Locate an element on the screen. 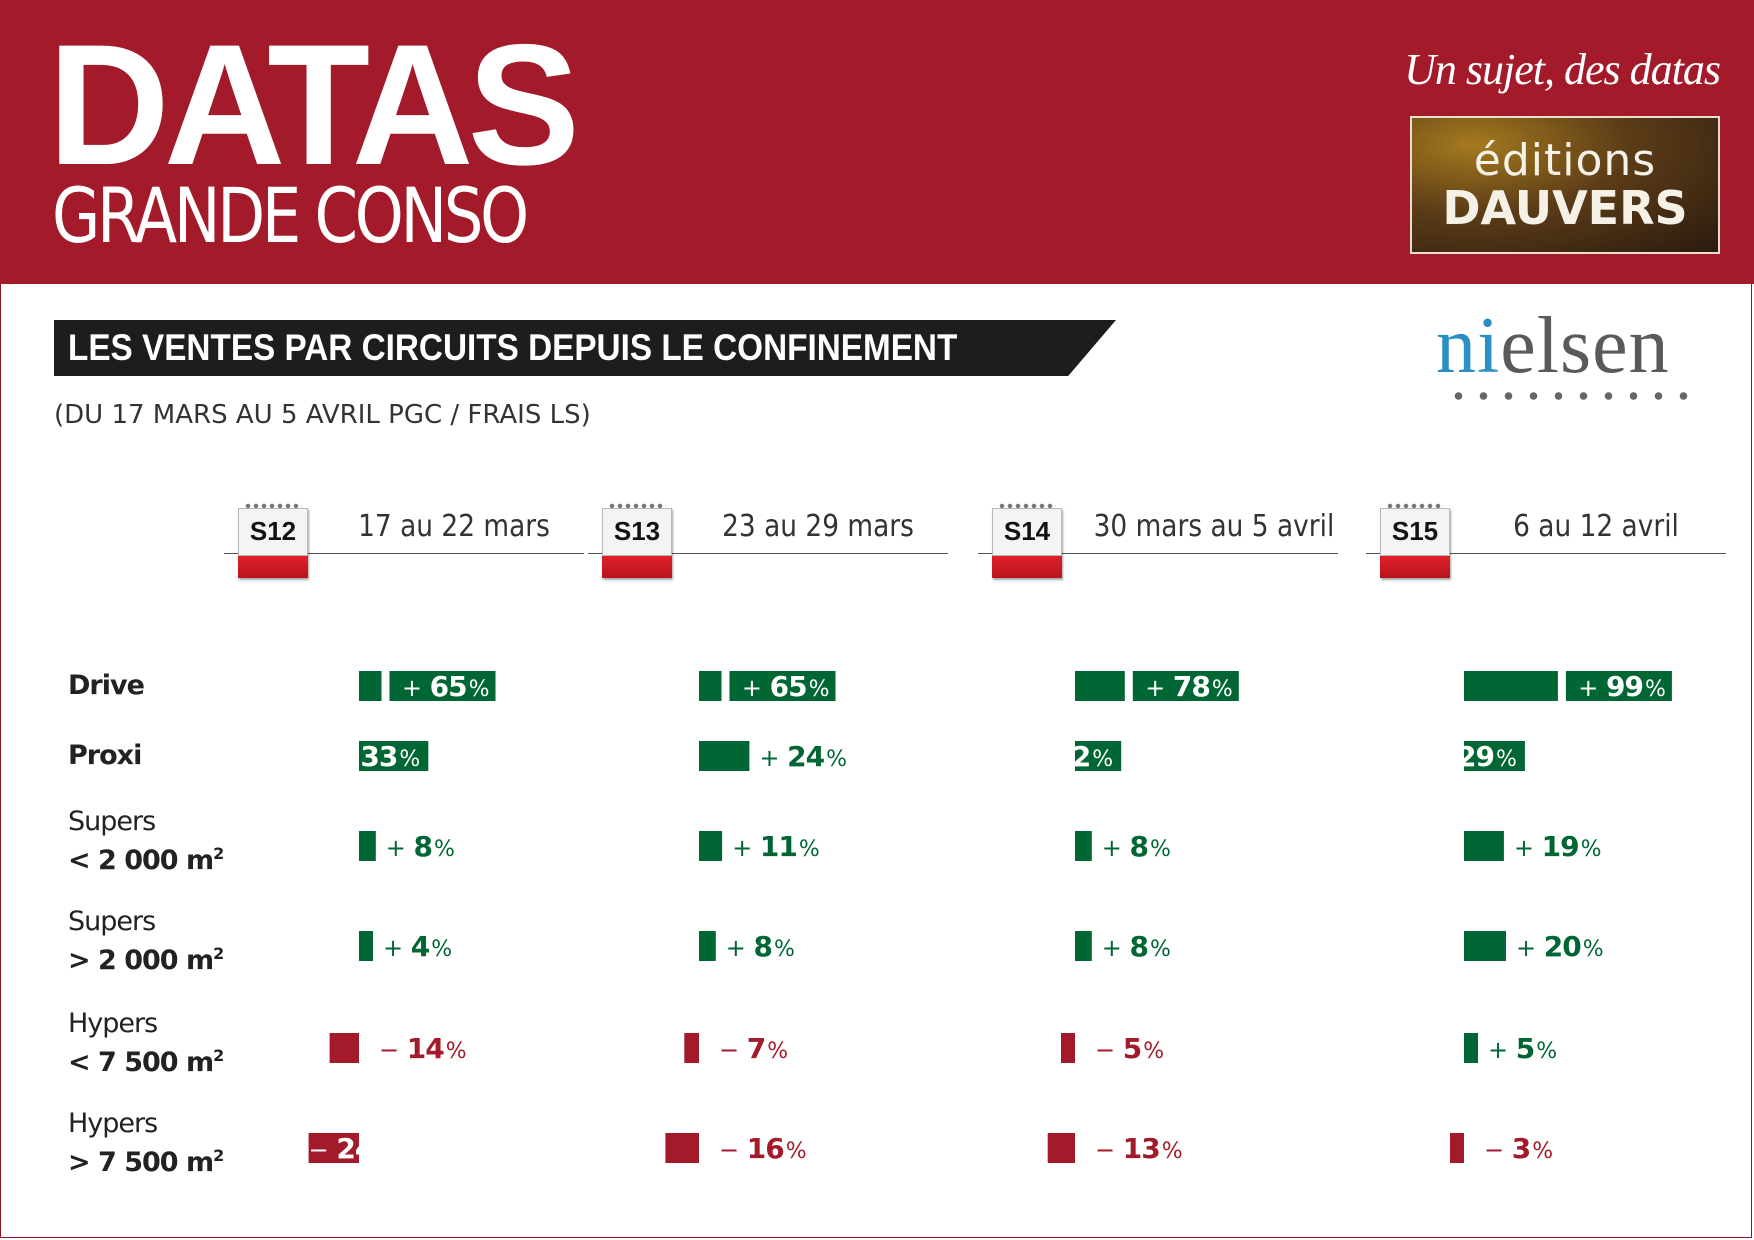 This screenshot has width=1754, height=1240. data-label-value: 14 is located at coordinates (425, 1048).